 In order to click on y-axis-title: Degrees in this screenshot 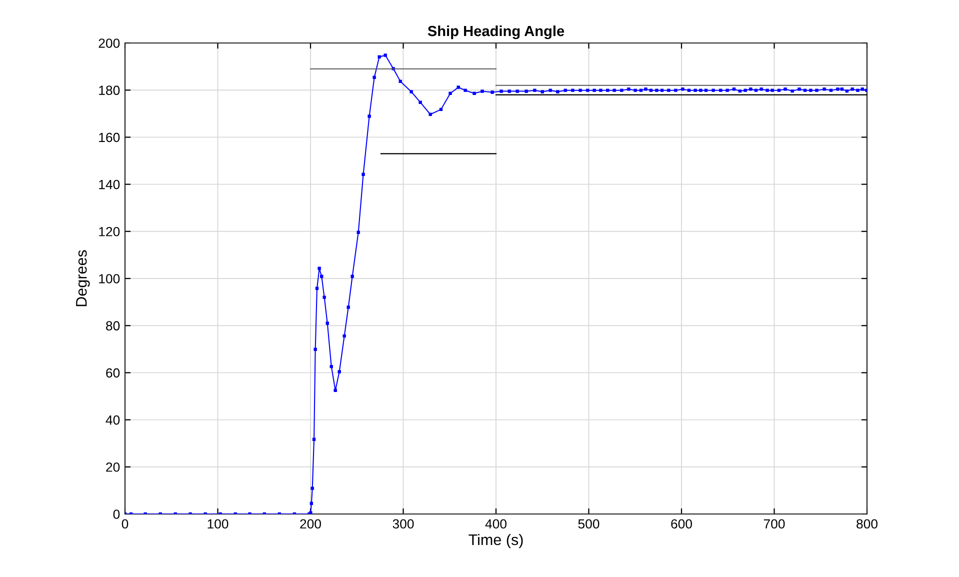, I will do `click(83, 278)`.